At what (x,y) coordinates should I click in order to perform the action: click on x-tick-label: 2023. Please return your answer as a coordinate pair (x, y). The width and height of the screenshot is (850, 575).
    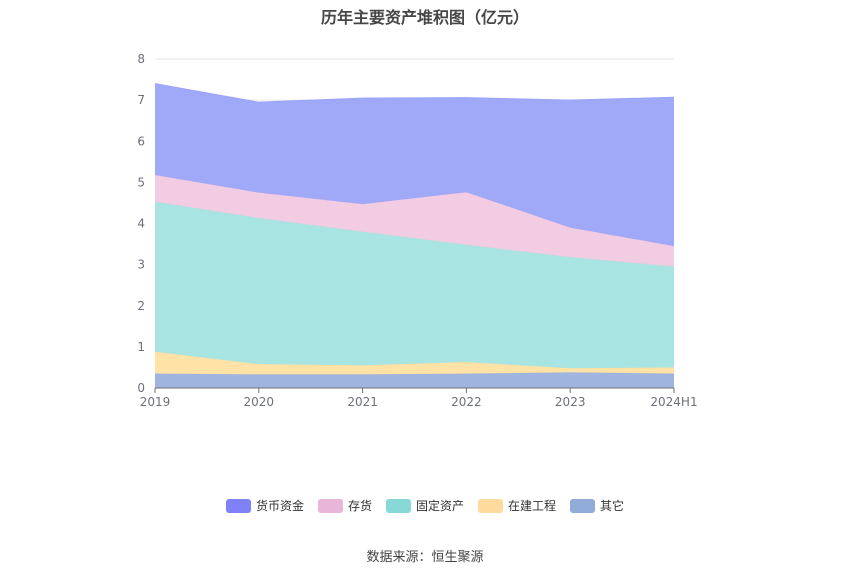
    Looking at the image, I should click on (570, 402).